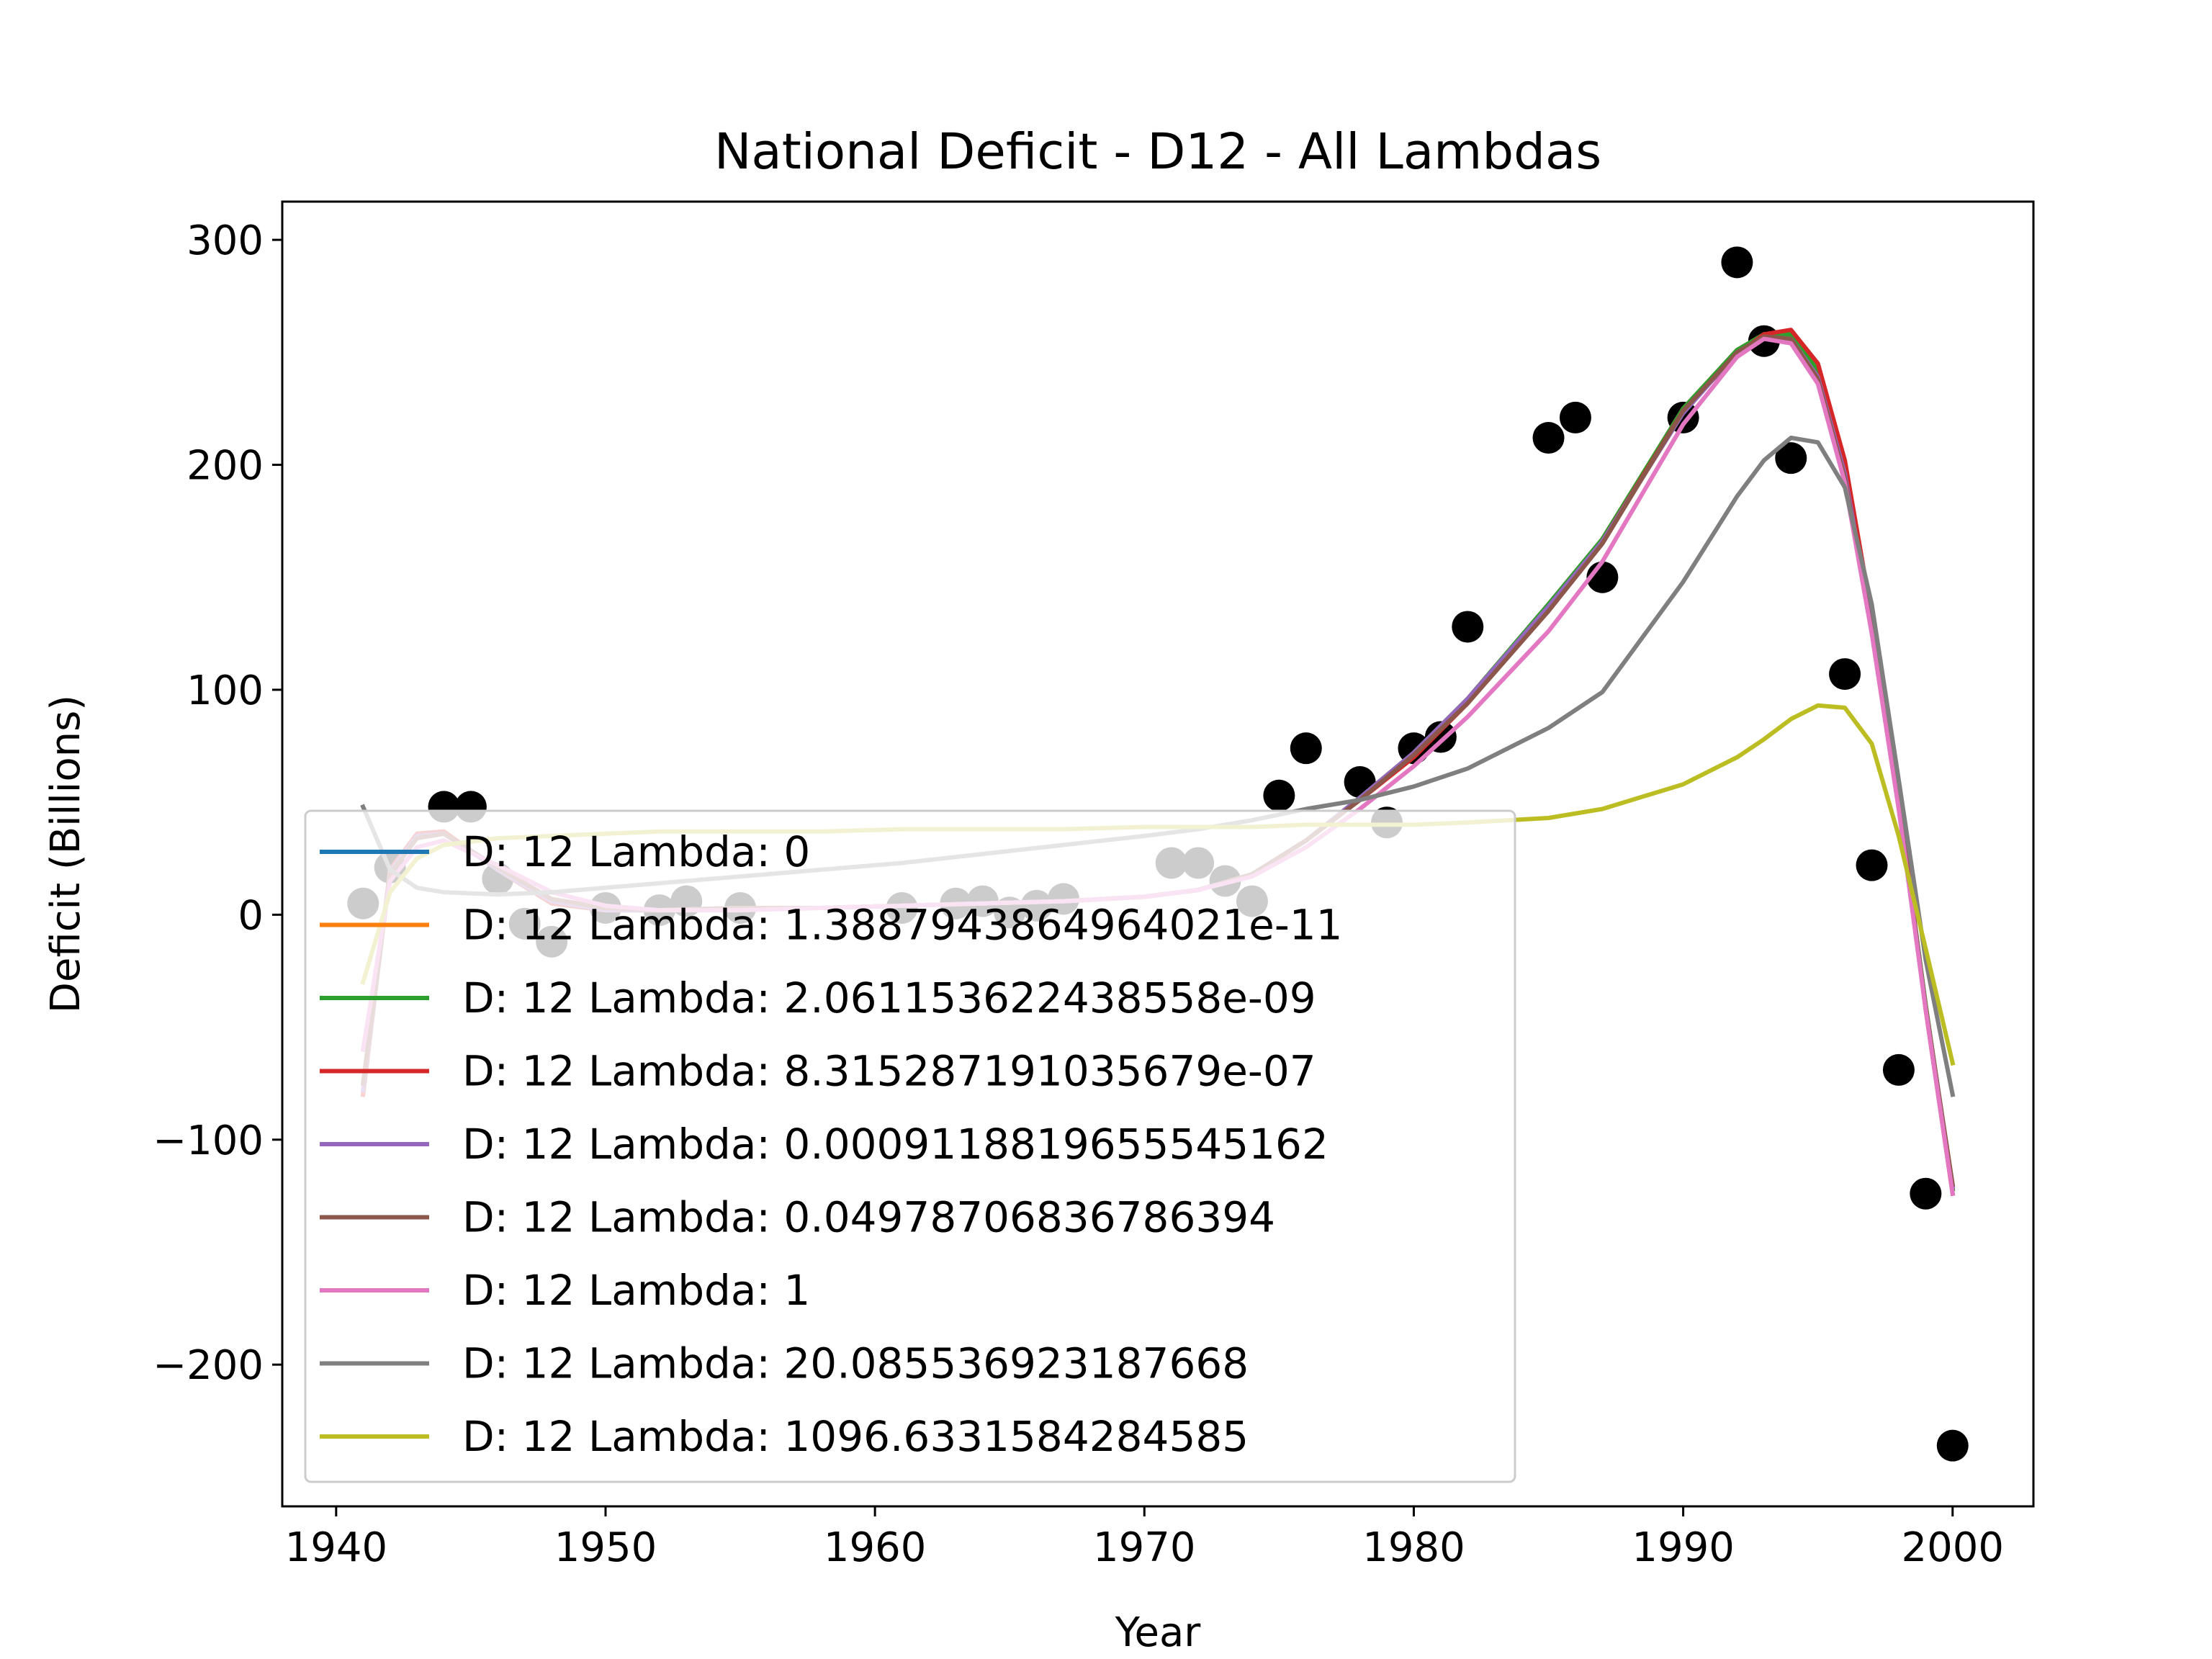 The width and height of the screenshot is (2212, 1659). I want to click on legend-label: D: 12 Lambda: 2.061153622438558e-09, so click(889, 998).